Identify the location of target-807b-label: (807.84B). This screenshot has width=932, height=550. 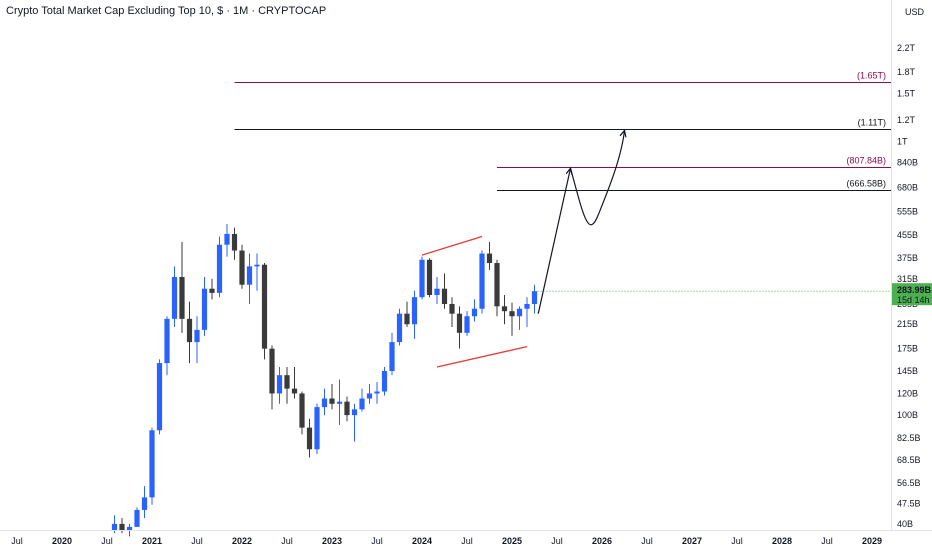
(866, 161).